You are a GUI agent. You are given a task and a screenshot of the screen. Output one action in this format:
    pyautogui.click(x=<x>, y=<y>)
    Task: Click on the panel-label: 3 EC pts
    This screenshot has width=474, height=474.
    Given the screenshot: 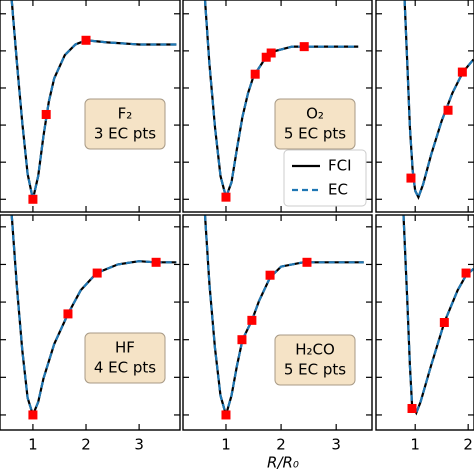 What is the action you would take?
    pyautogui.click(x=125, y=134)
    